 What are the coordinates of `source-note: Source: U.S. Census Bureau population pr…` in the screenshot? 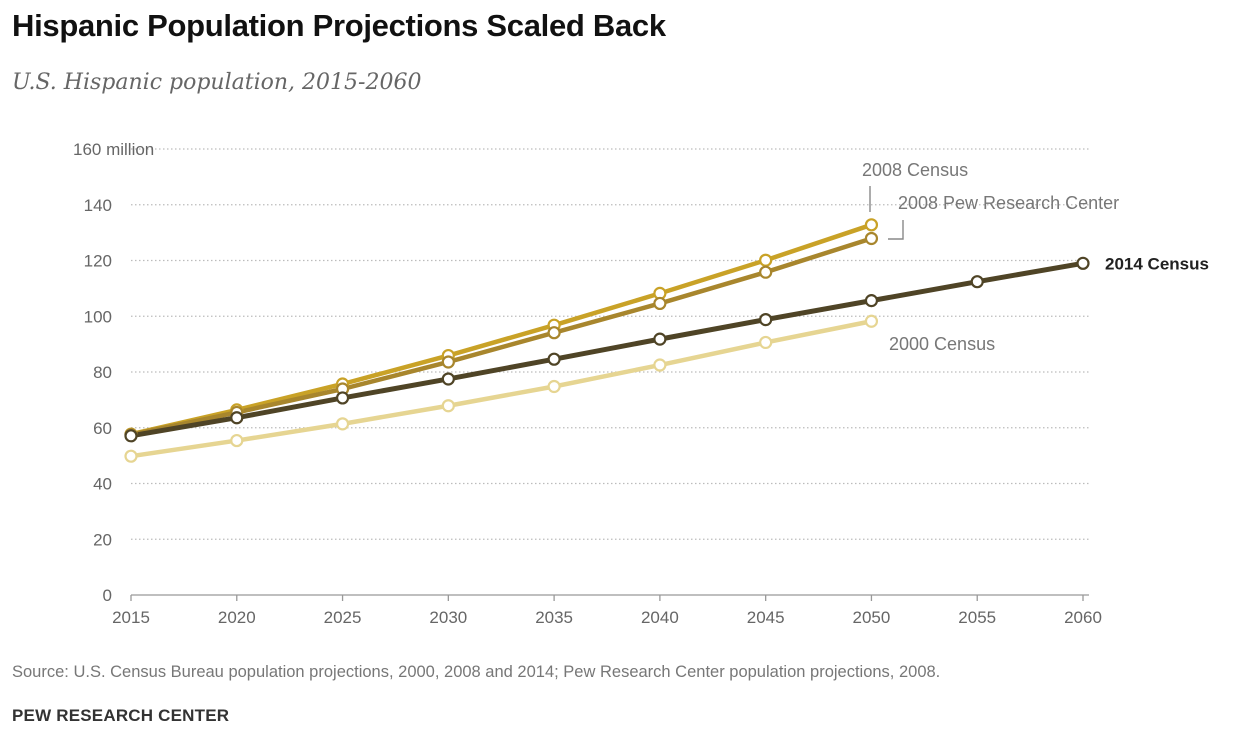 It's located at (476, 672).